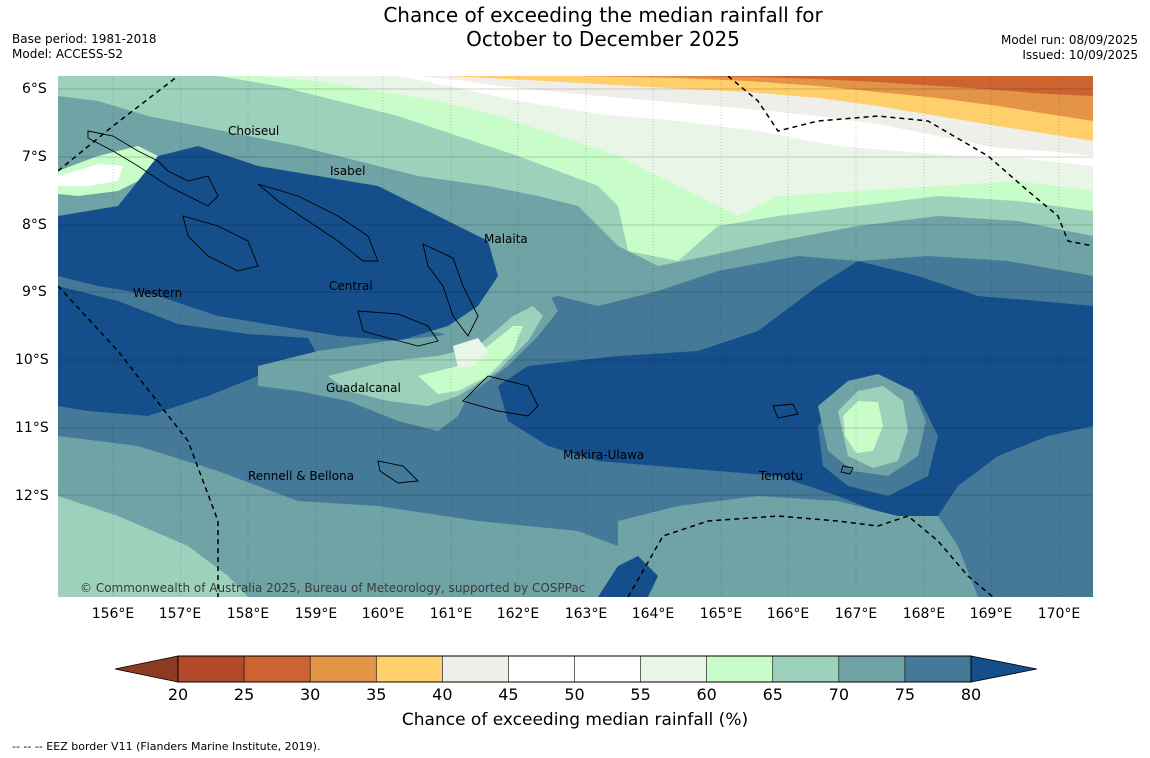 The height and width of the screenshot is (758, 1150). I want to click on lat-label: 10°S, so click(32, 360).